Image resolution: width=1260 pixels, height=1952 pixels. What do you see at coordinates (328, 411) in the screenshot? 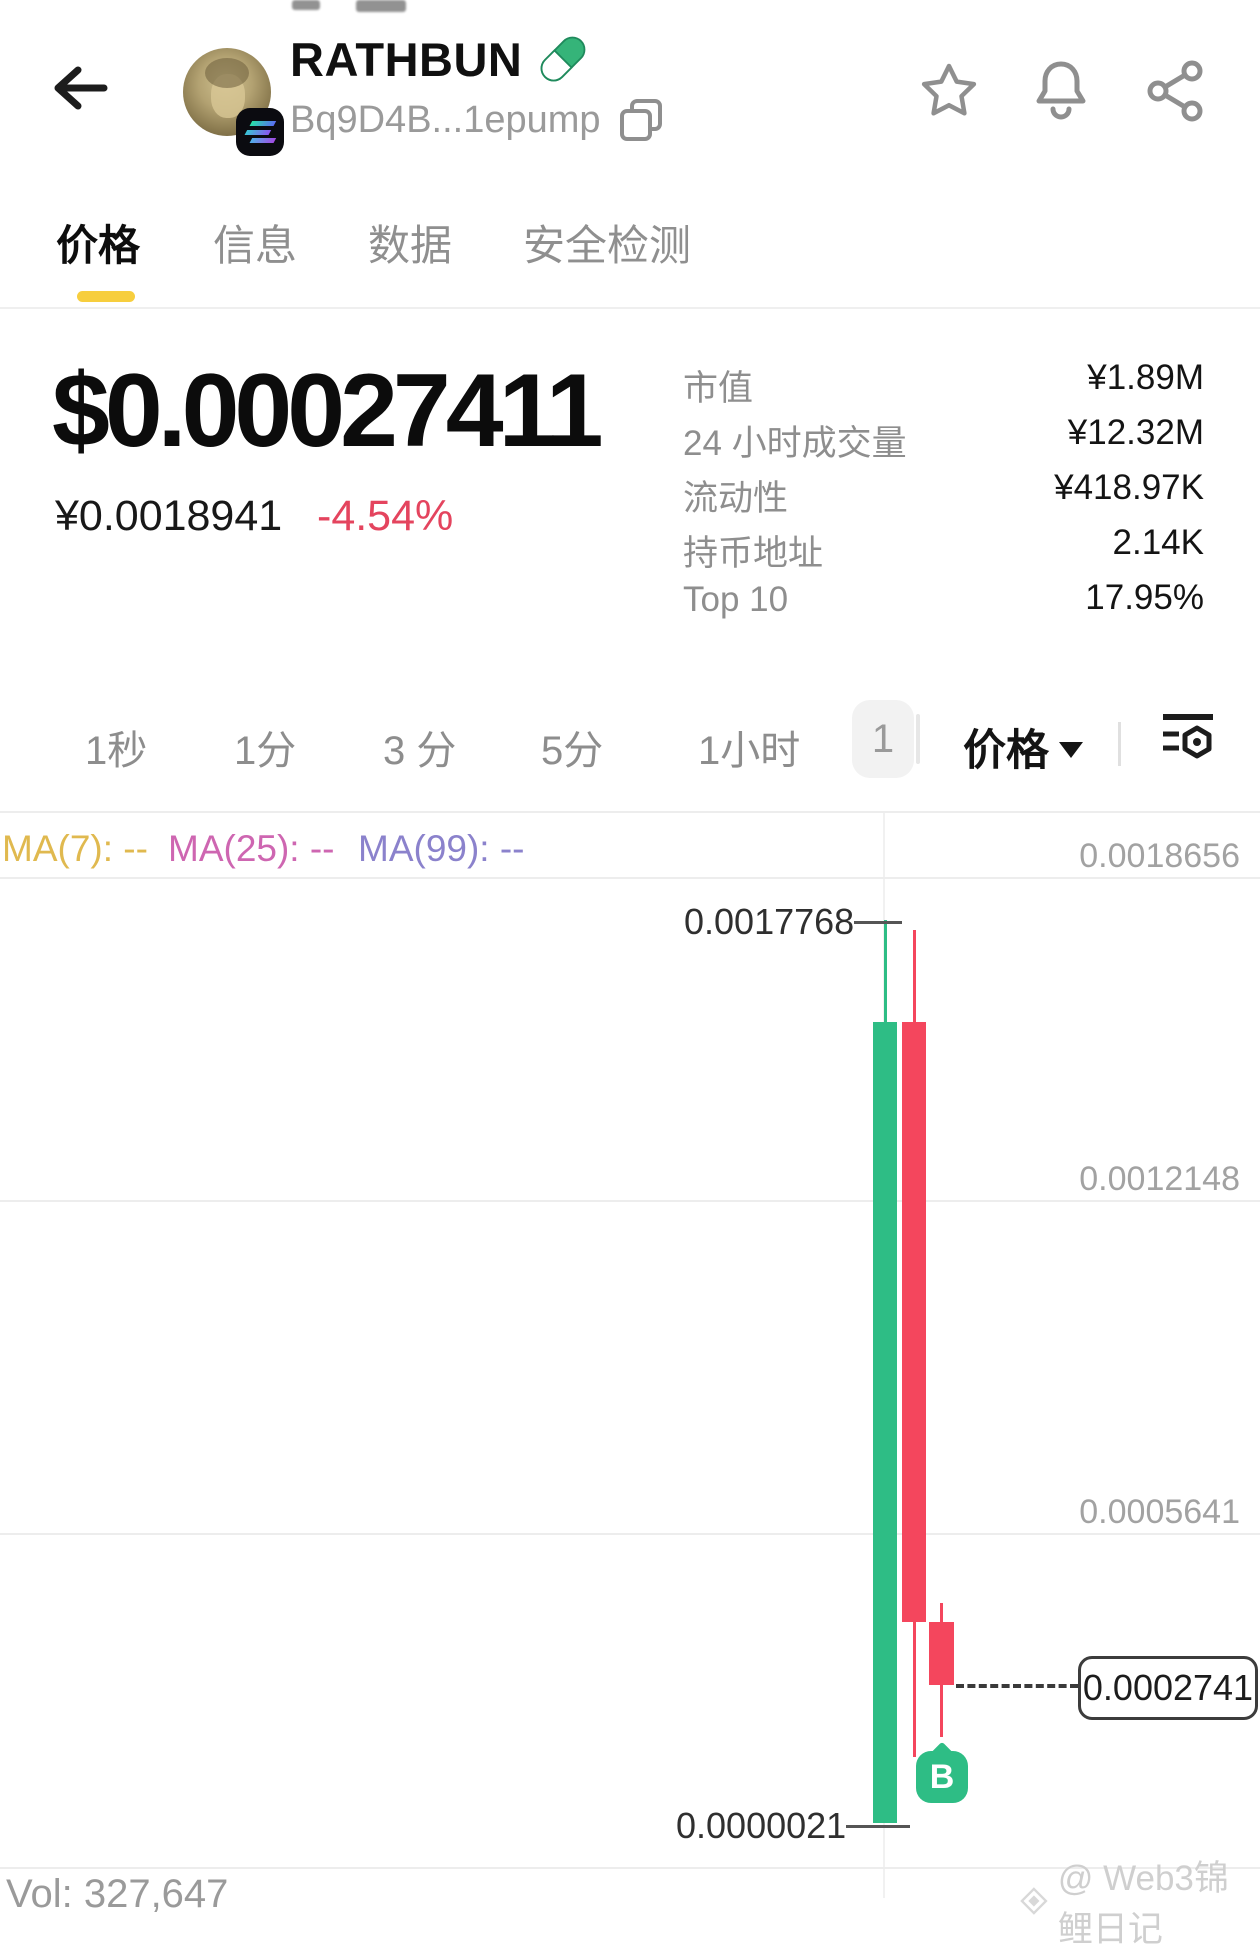
I see `price-usd: $0.00027411` at bounding box center [328, 411].